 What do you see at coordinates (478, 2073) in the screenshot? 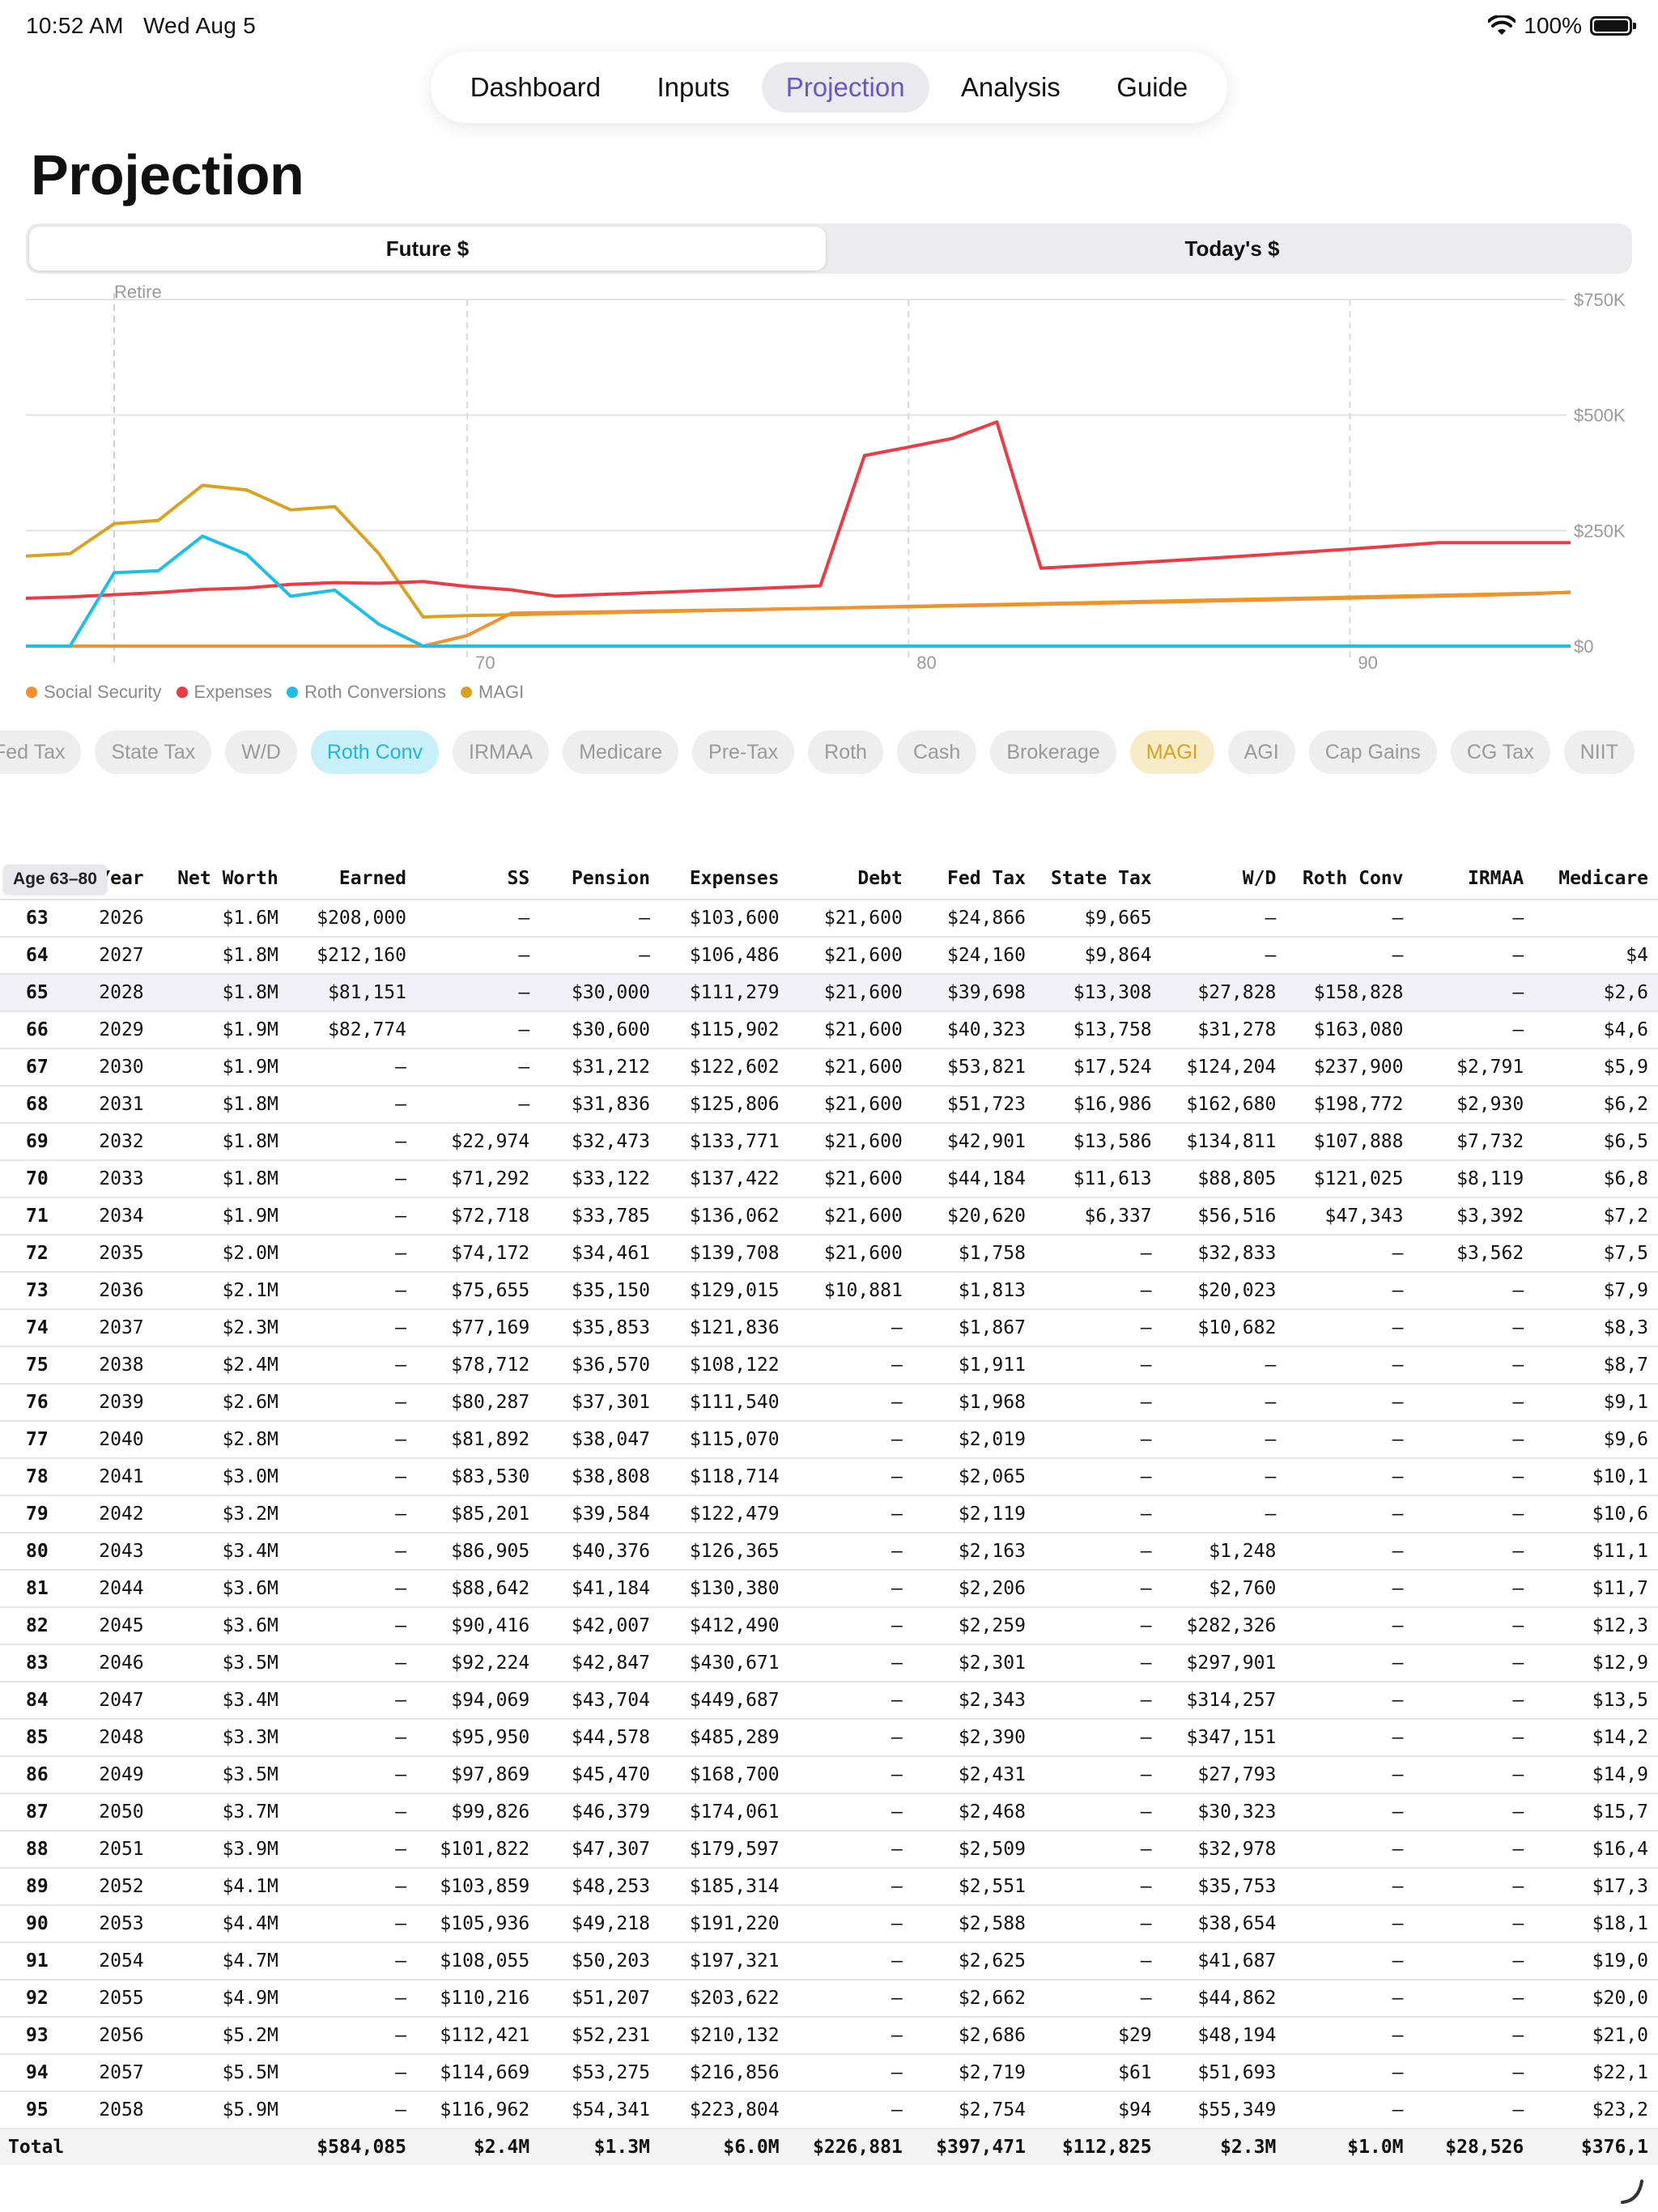
I see `table-cell: $114,669` at bounding box center [478, 2073].